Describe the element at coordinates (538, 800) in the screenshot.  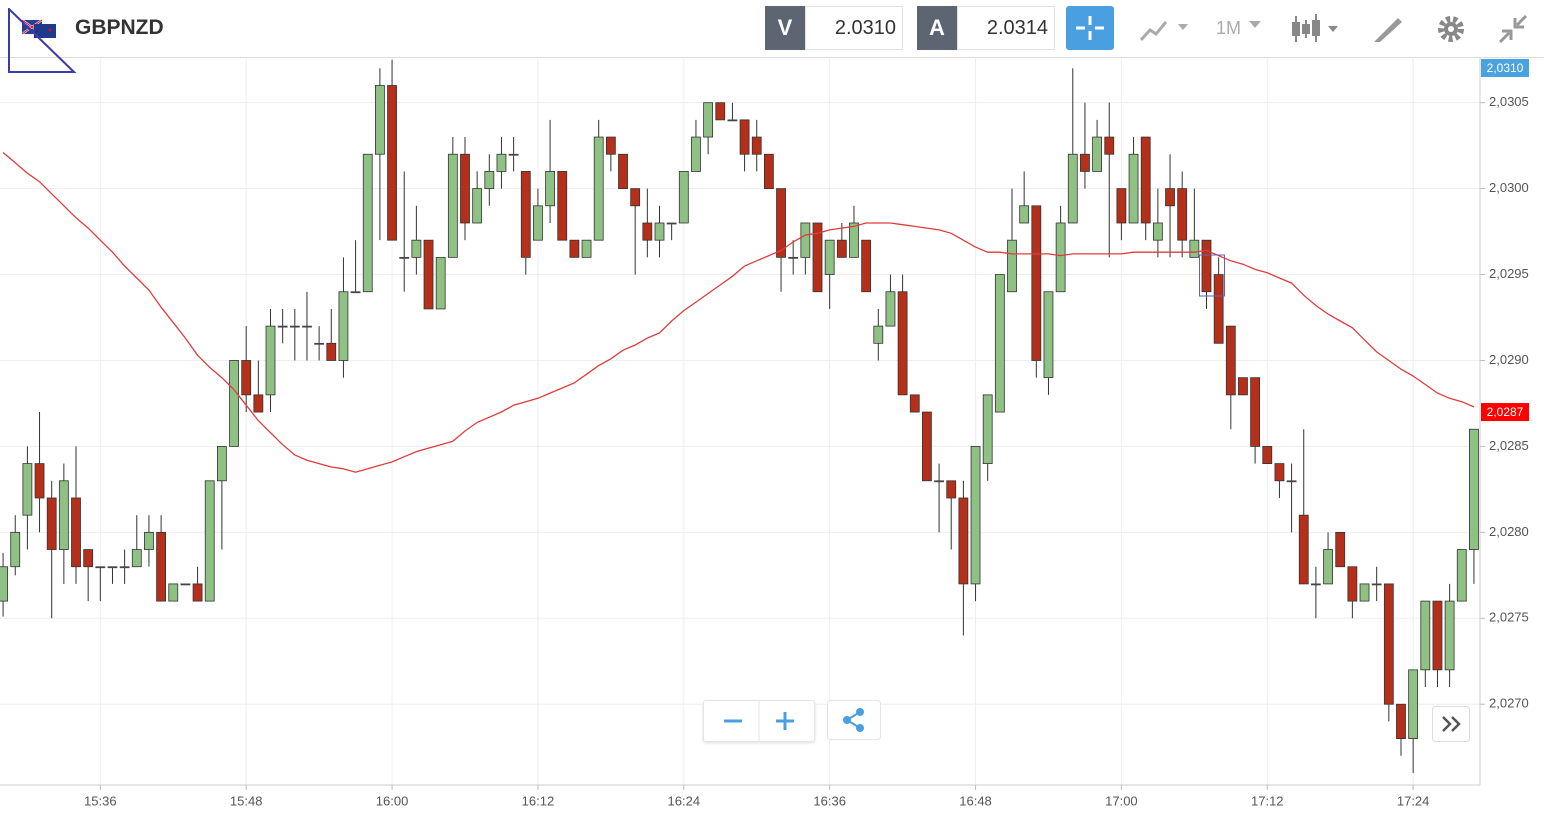
I see `x-tick-label: 16:12` at that location.